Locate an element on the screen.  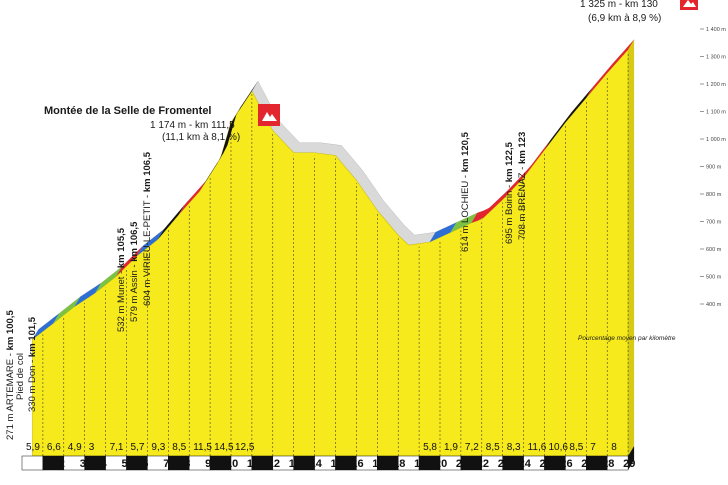
svg-text: 614 m LOCHIEU - km 120,5 is located at coordinates (465, 191).